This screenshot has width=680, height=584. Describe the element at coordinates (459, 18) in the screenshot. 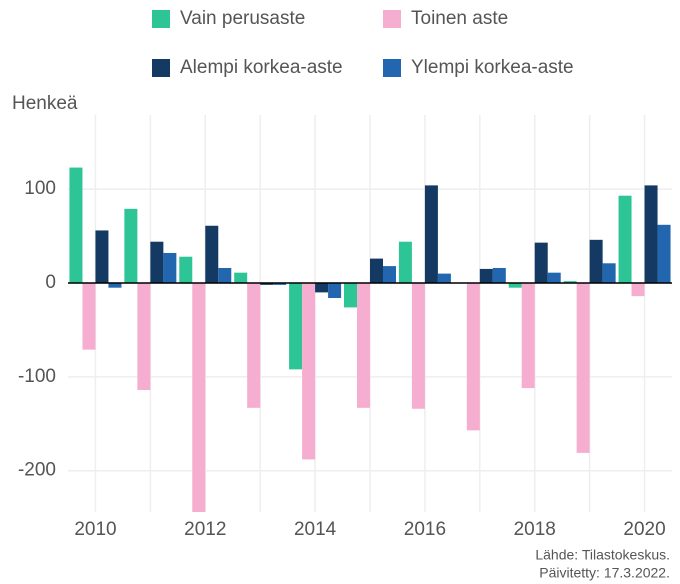

I see `legend-label: Toinen aste` at that location.